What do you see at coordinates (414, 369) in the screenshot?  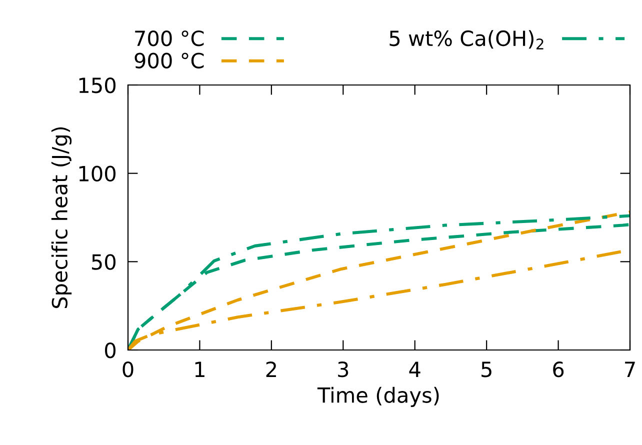 I see `x-tick-label: 4` at bounding box center [414, 369].